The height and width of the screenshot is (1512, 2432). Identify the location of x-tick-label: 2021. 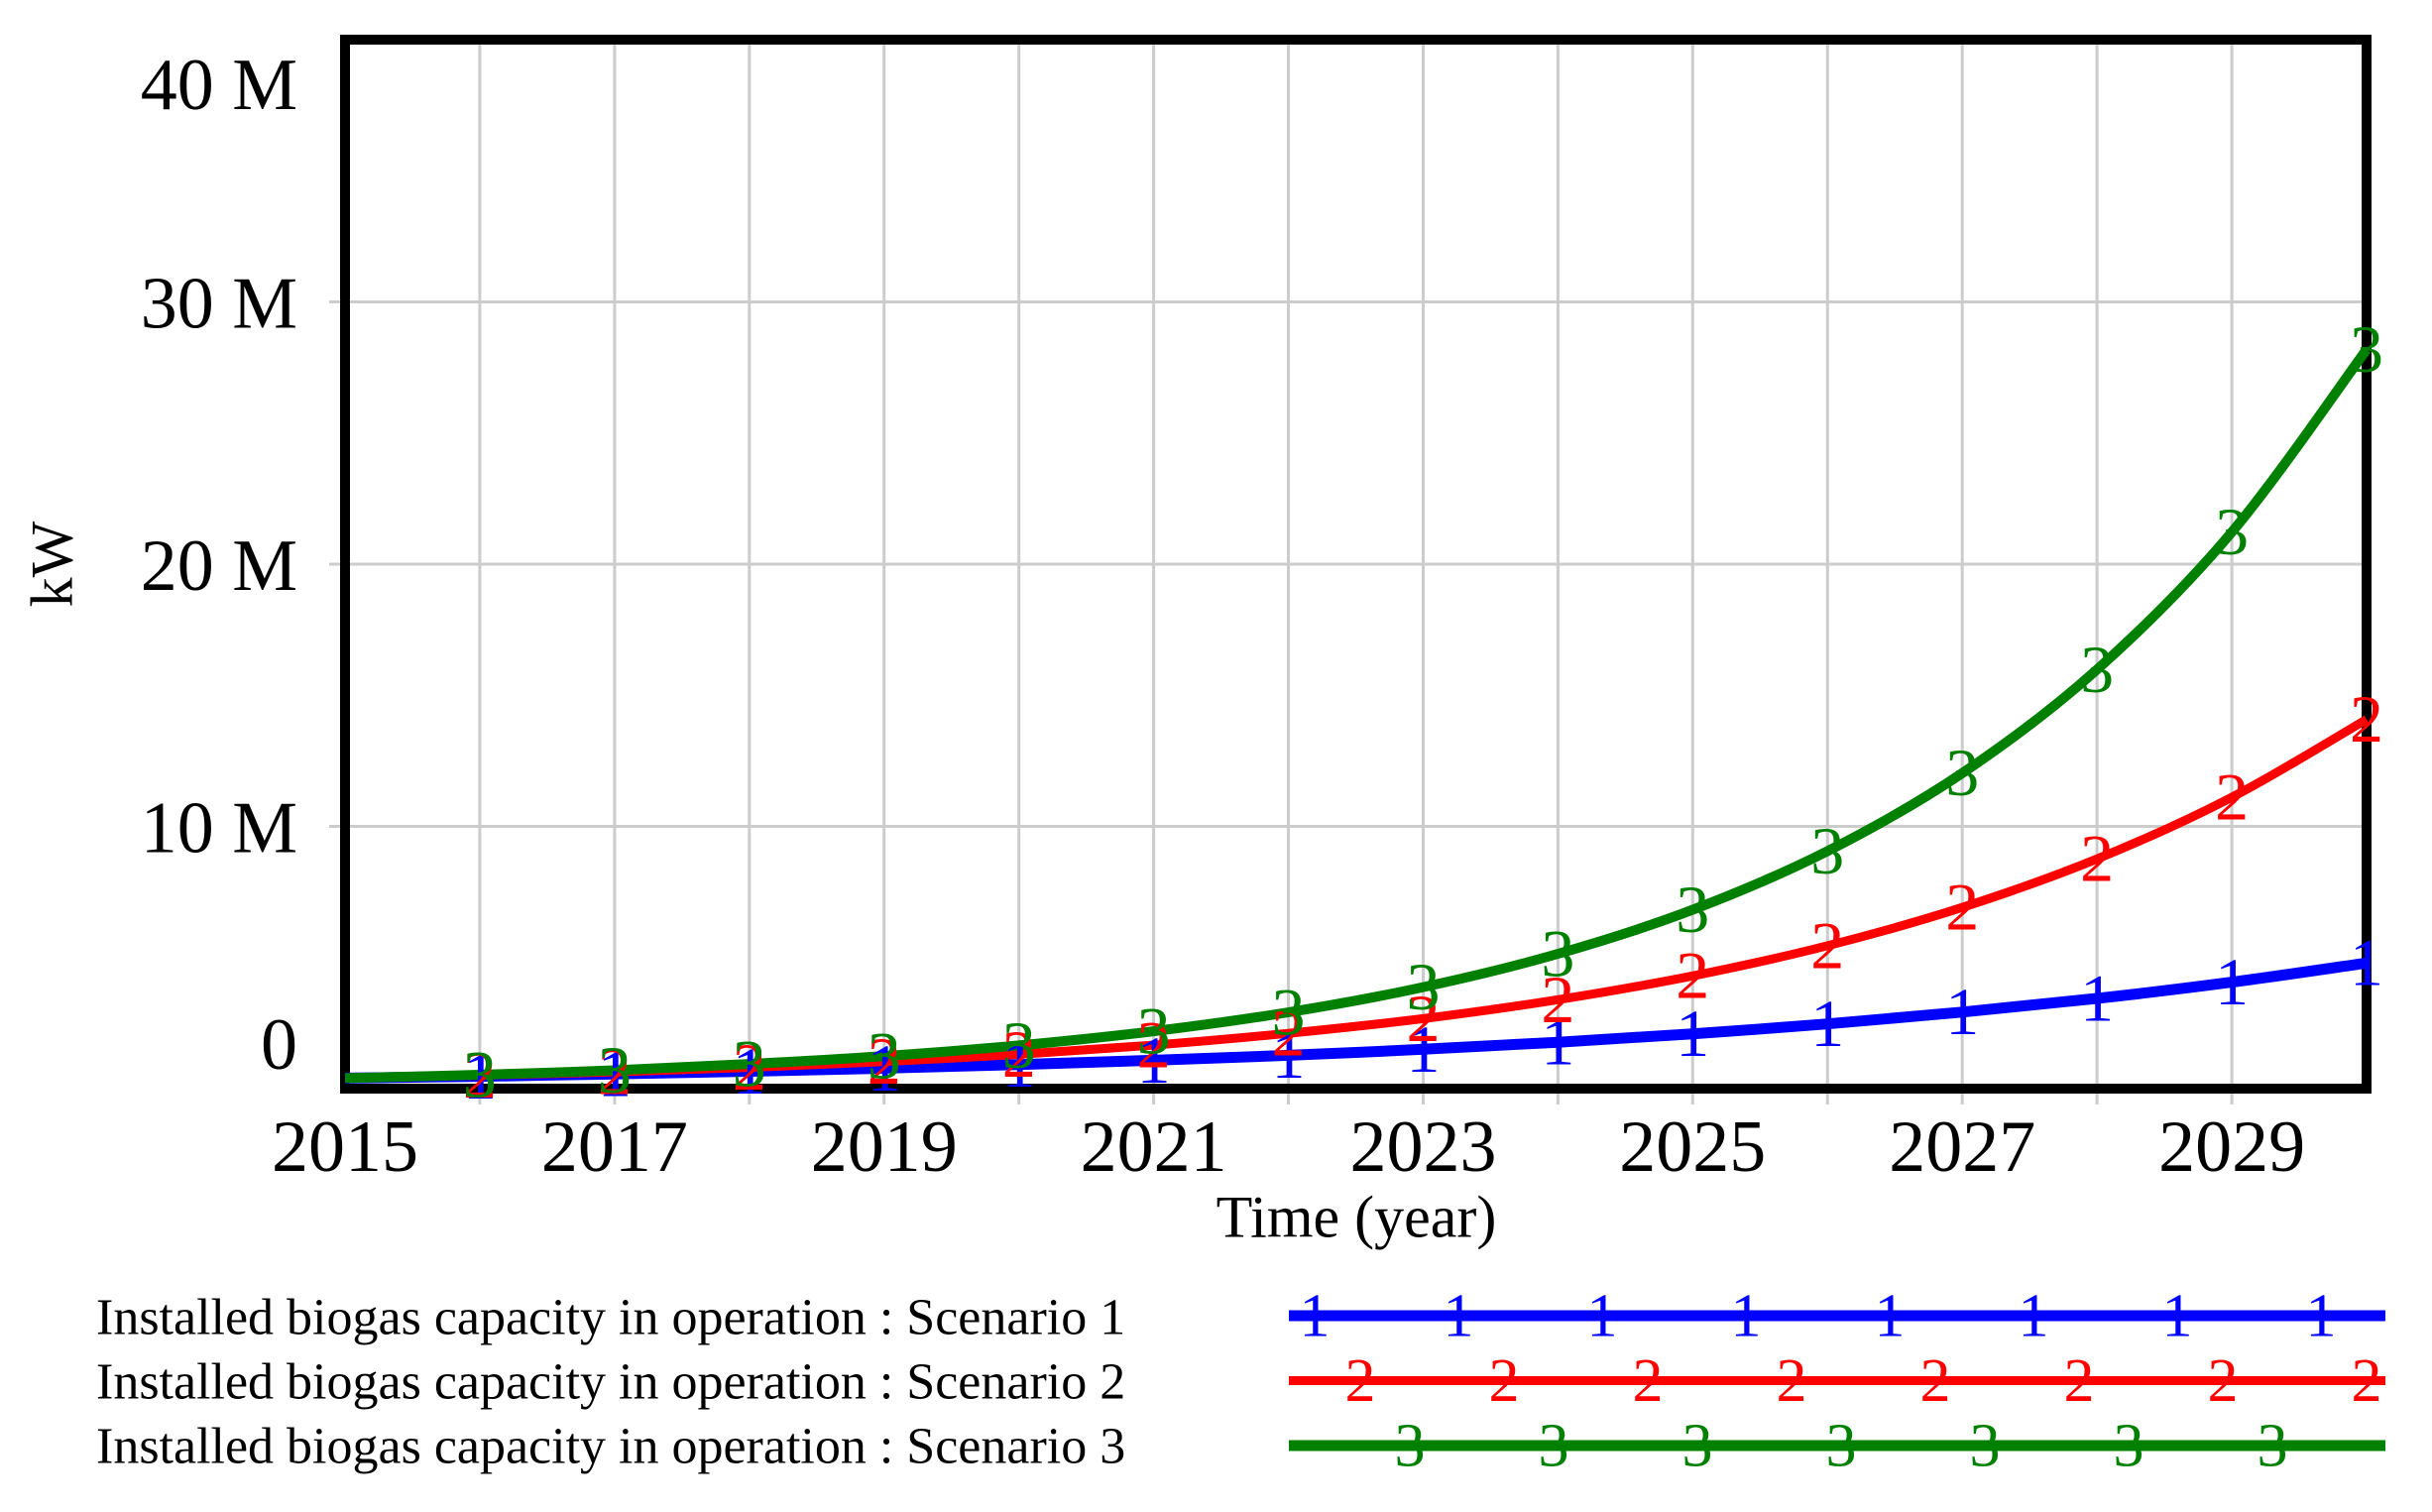
(1154, 1147).